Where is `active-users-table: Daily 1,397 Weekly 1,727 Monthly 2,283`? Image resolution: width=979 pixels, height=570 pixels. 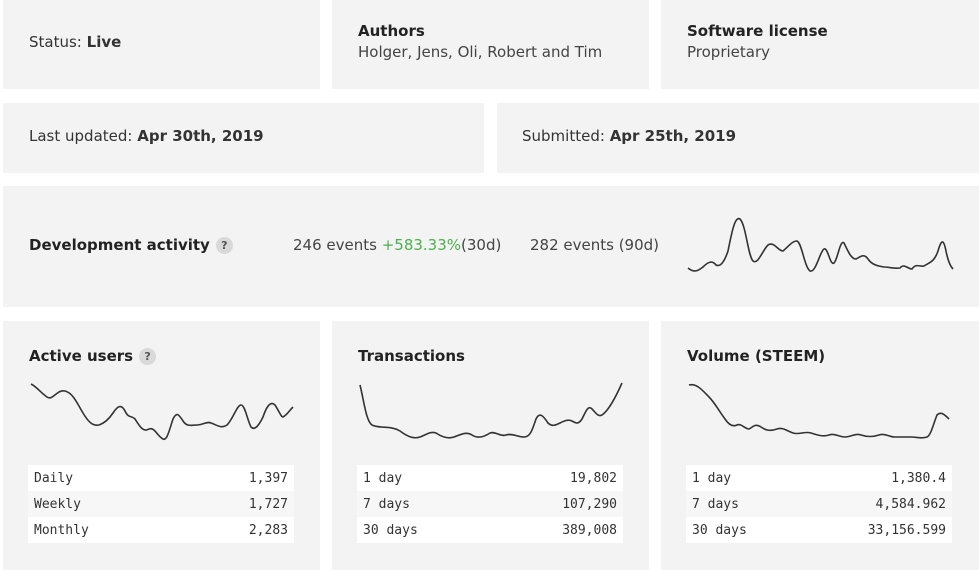 active-users-table: Daily 1,397 Weekly 1,727 Monthly 2,283 is located at coordinates (161, 504).